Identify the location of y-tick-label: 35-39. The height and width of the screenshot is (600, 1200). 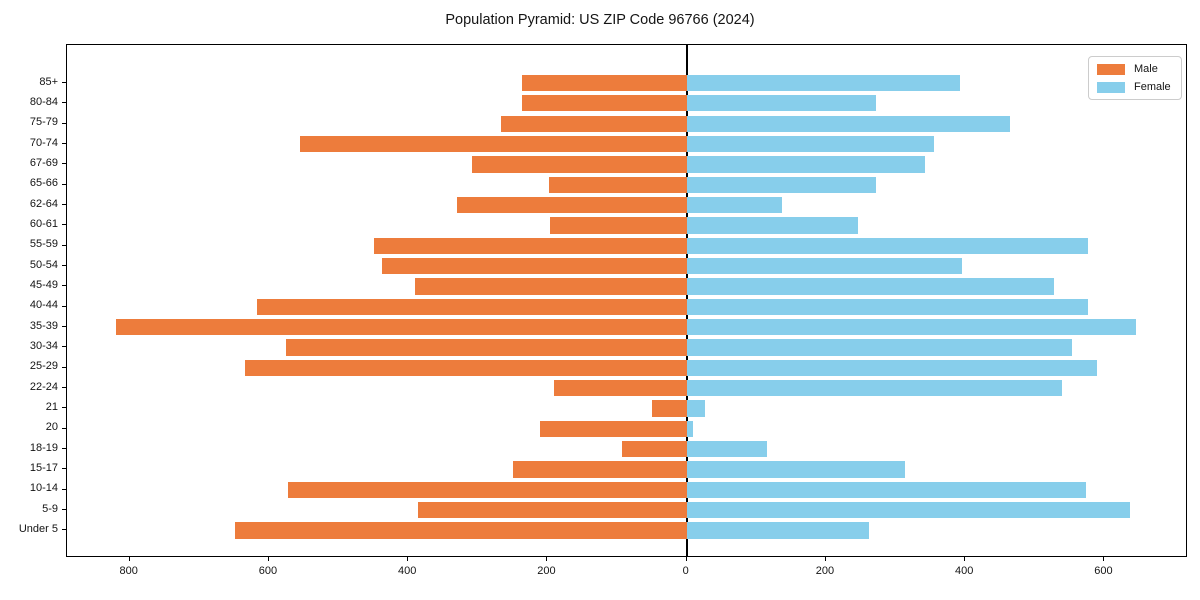
(43, 325).